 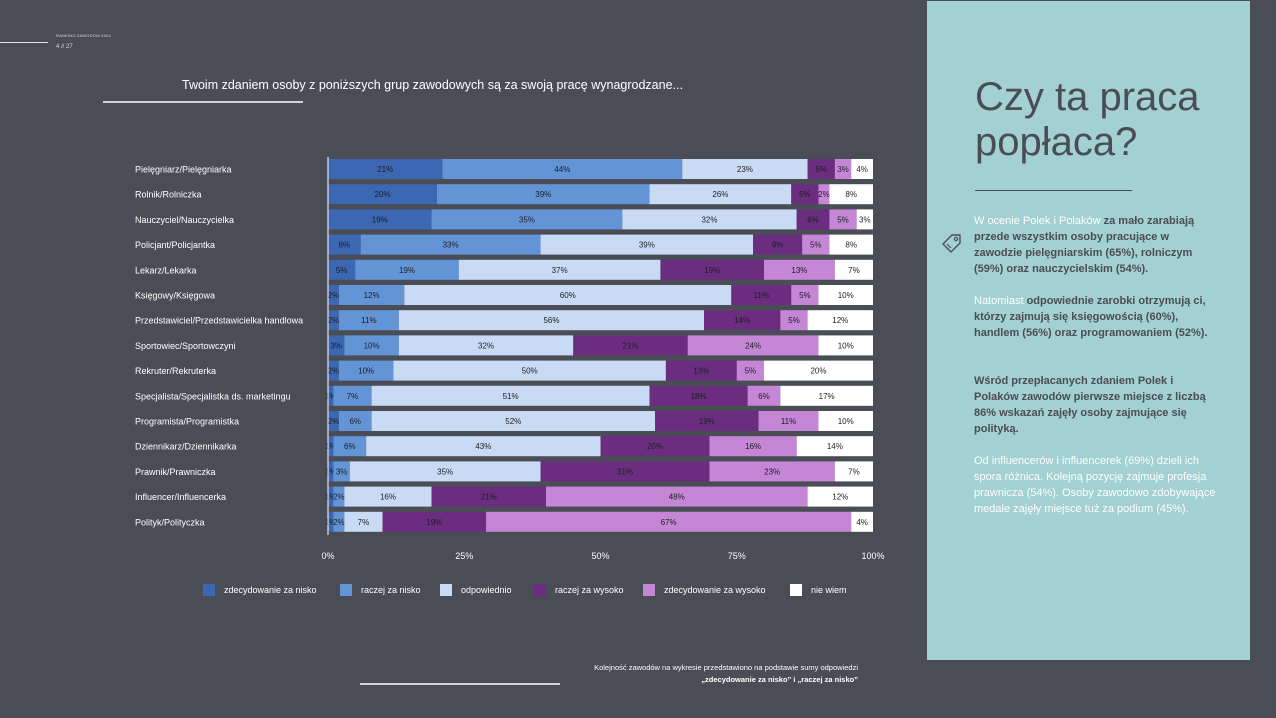 I want to click on data-label: 16%, so click(x=388, y=497).